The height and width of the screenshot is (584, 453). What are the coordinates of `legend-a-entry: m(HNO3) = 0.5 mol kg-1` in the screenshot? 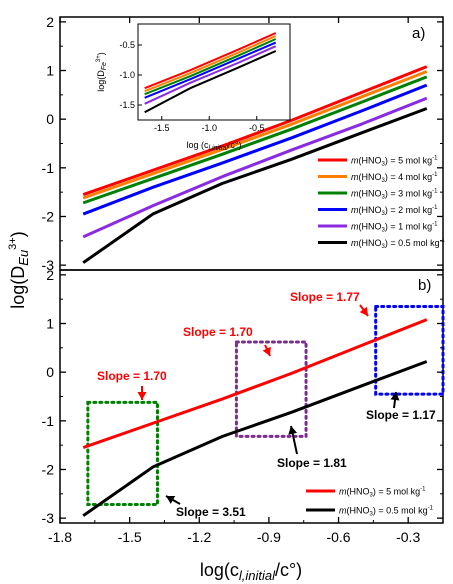 It's located at (382, 244).